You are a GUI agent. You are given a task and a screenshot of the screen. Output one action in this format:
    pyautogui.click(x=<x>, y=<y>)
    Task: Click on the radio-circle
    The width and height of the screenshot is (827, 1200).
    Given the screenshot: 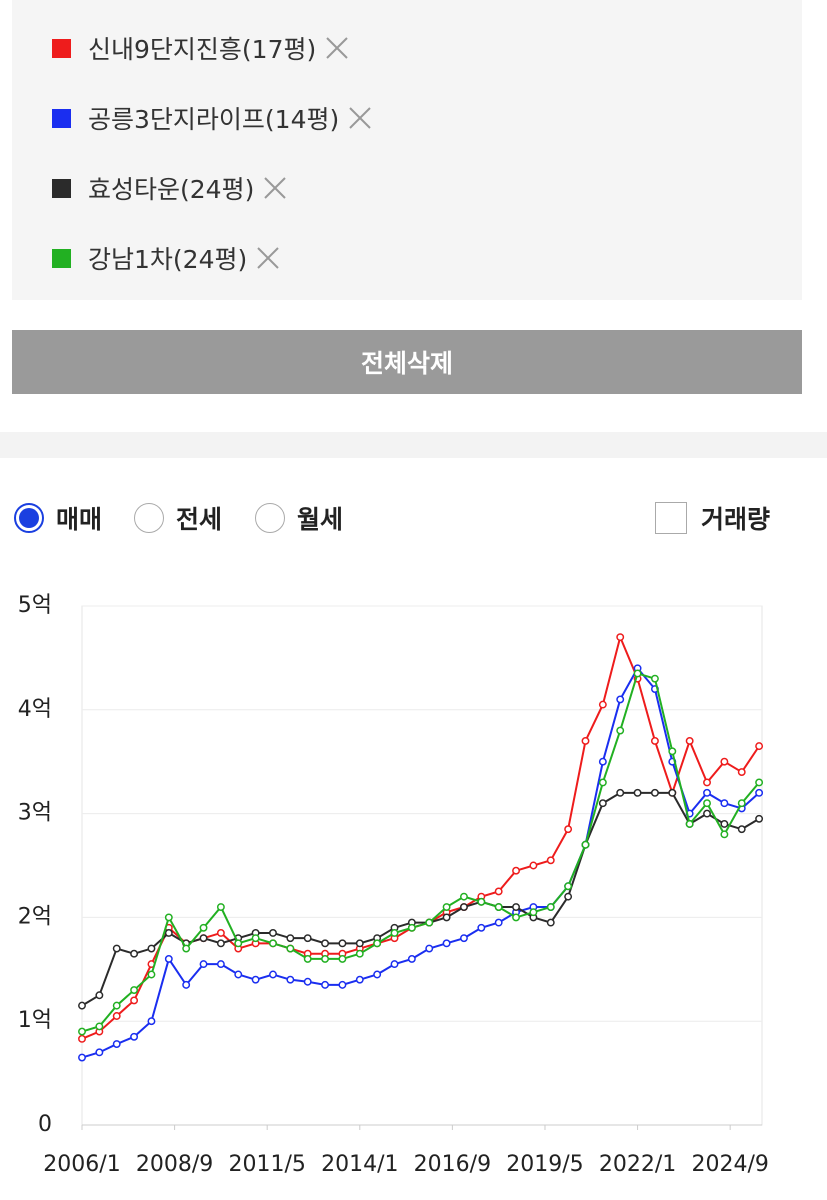 What is the action you would take?
    pyautogui.click(x=270, y=518)
    